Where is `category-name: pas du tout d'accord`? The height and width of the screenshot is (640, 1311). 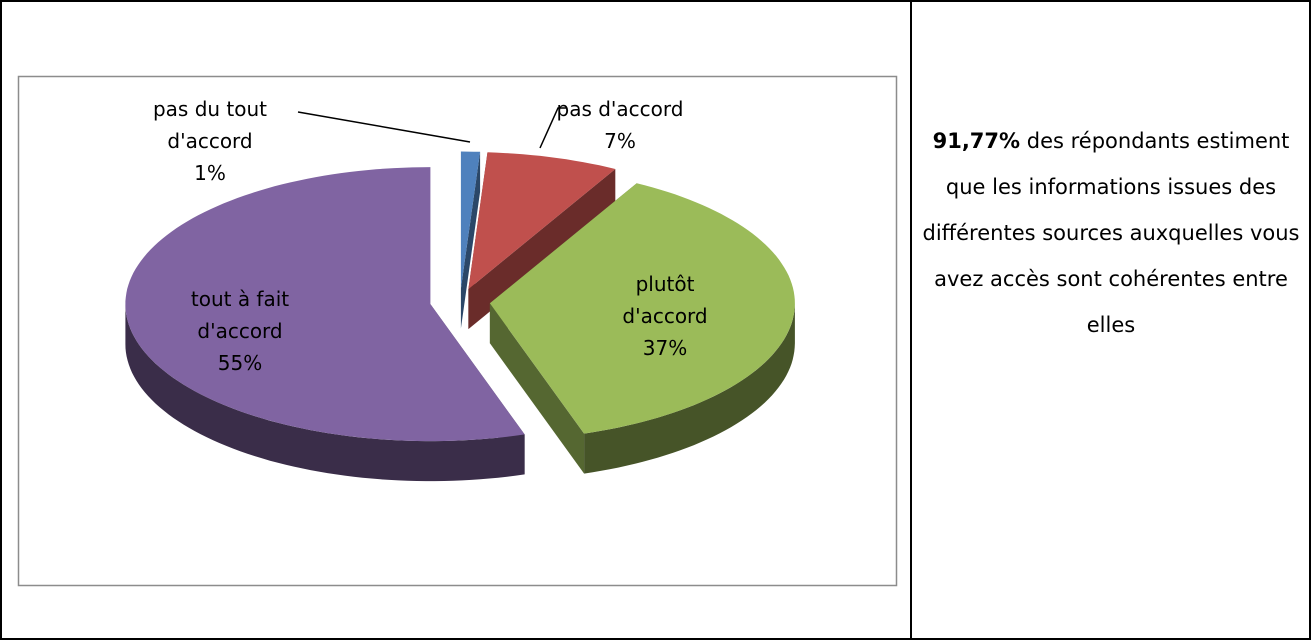 category-name: pas du tout d'accord is located at coordinates (210, 125).